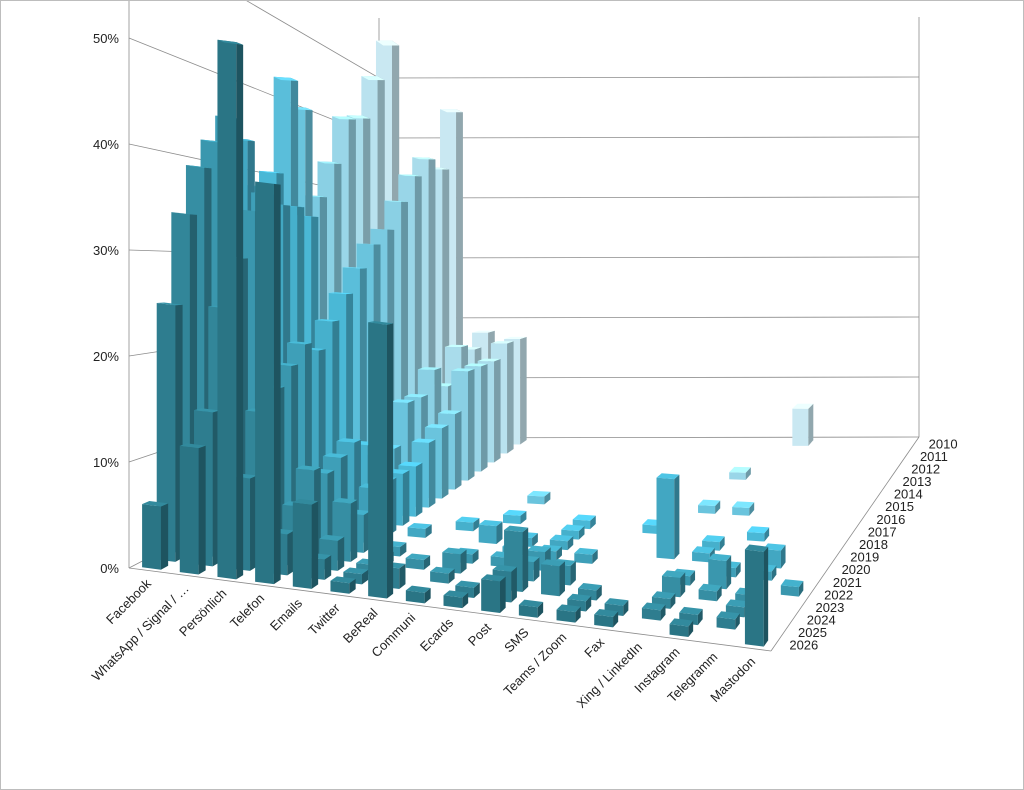 The image size is (1024, 790). Describe the element at coordinates (516, 640) in the screenshot. I see `x-tick-label: SMS` at that location.